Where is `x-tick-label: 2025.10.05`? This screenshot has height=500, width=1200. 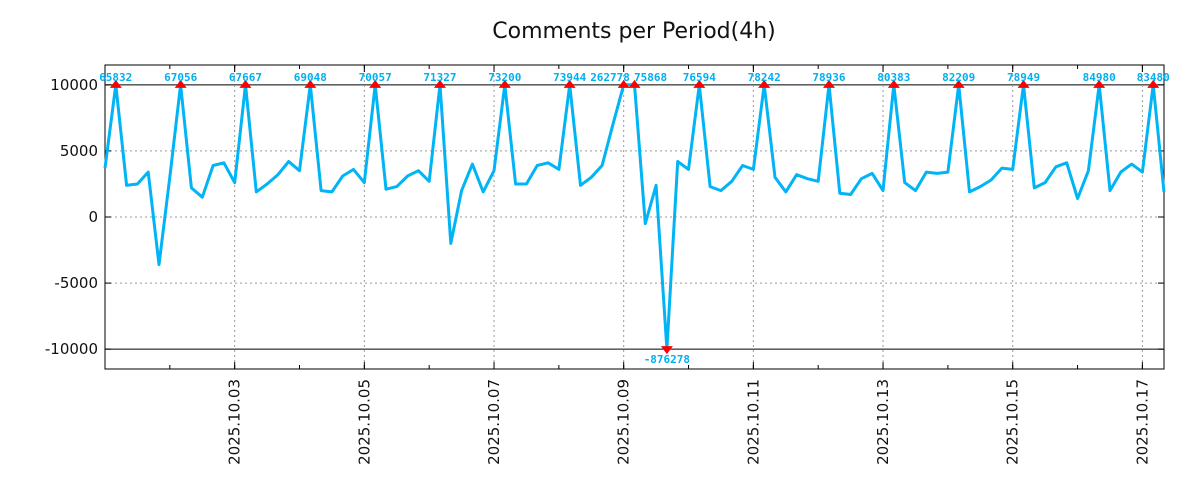
x-tick-label: 2025.10.05 is located at coordinates (364, 422).